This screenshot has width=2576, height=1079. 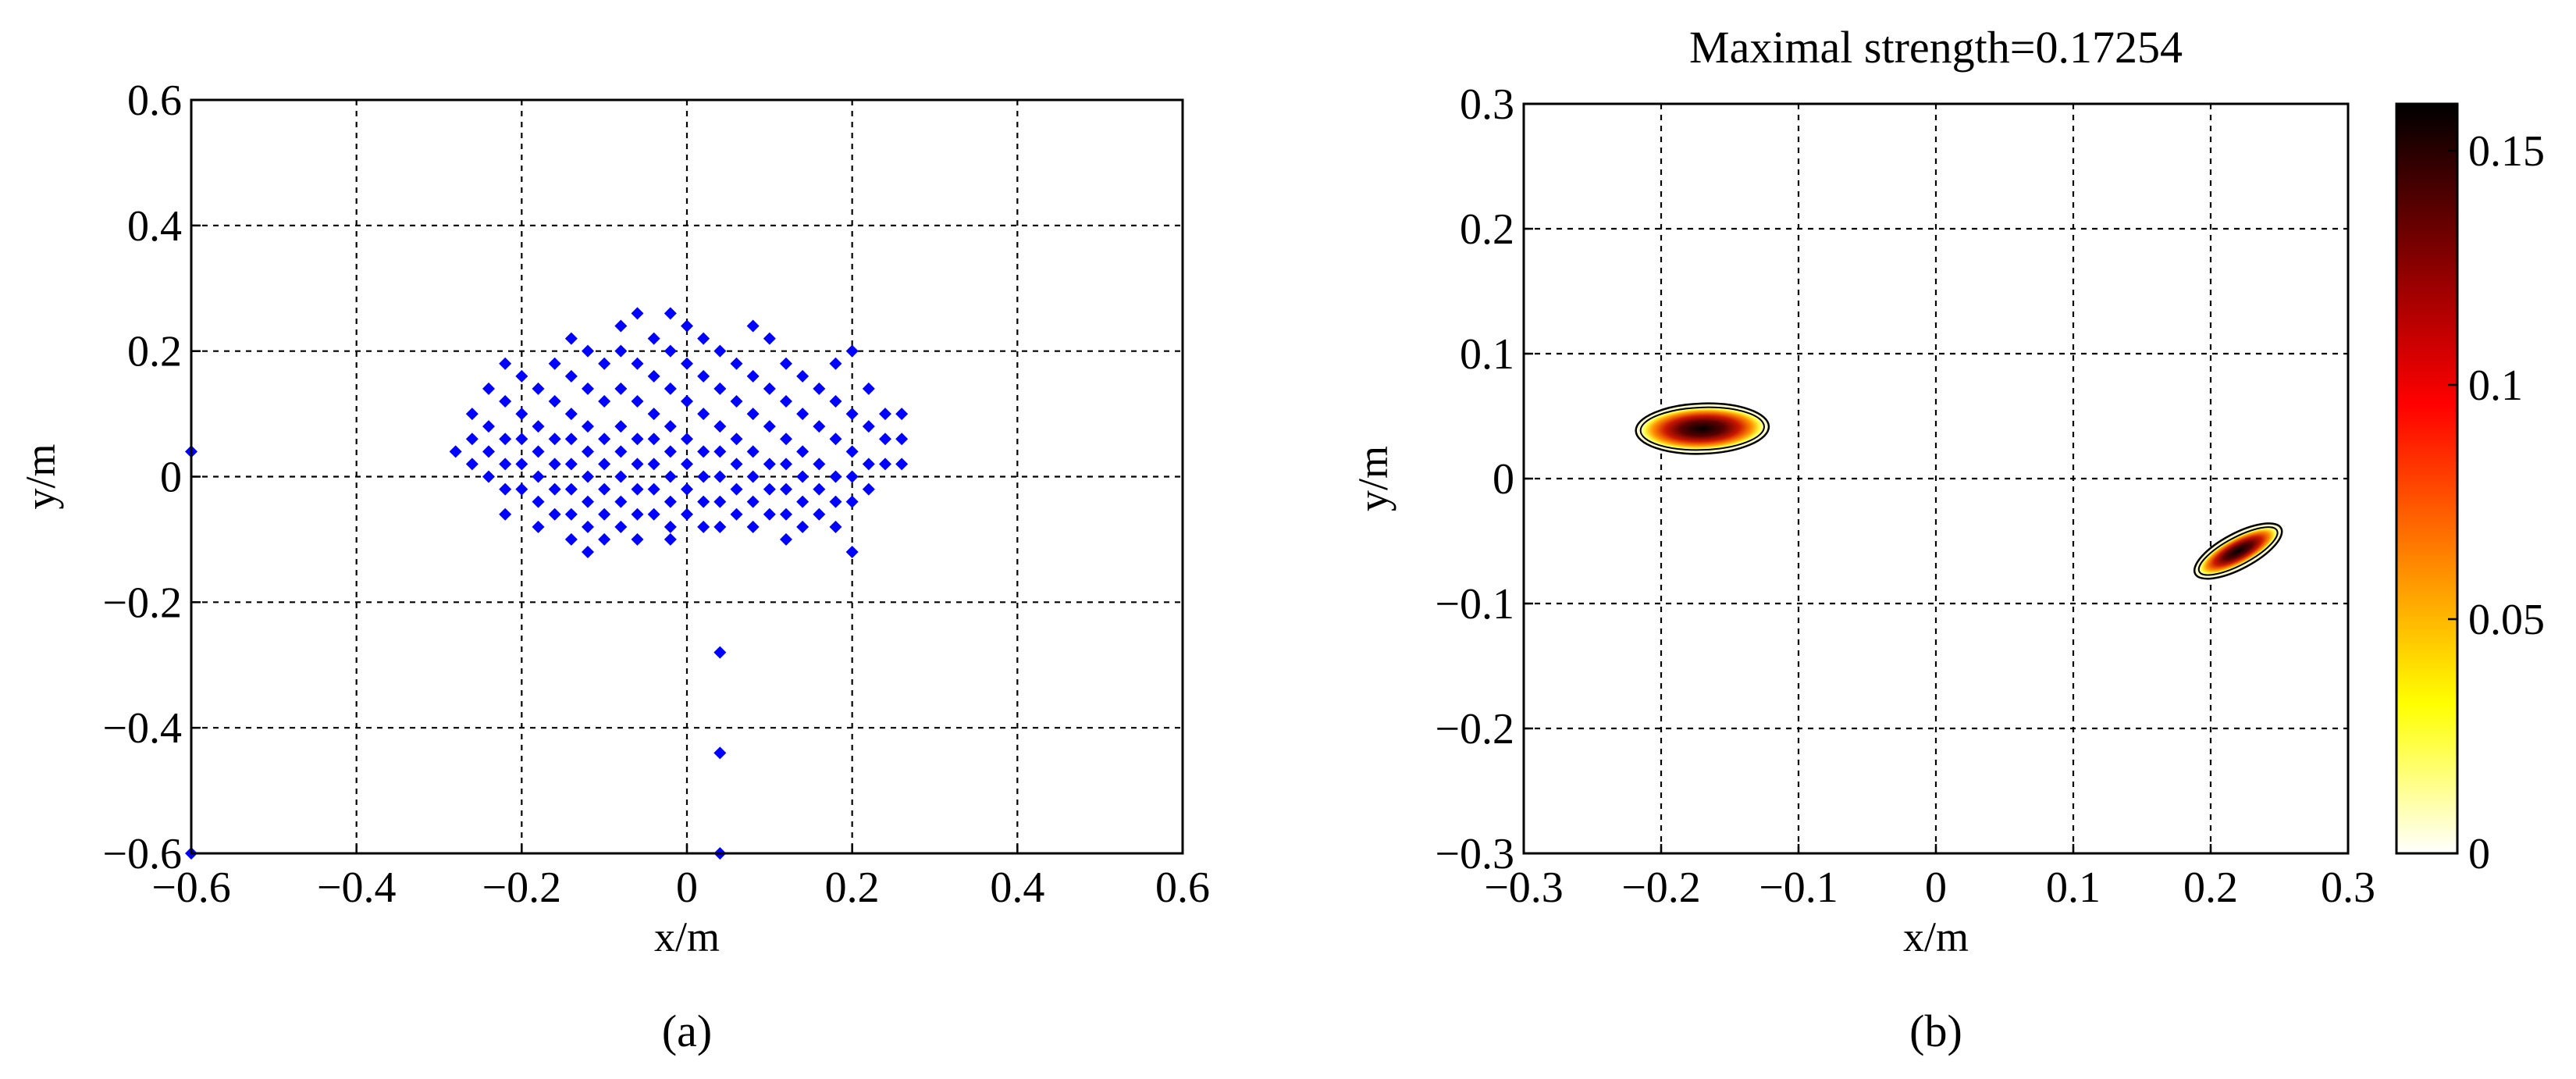 I want to click on source-2-core, so click(x=2238, y=551).